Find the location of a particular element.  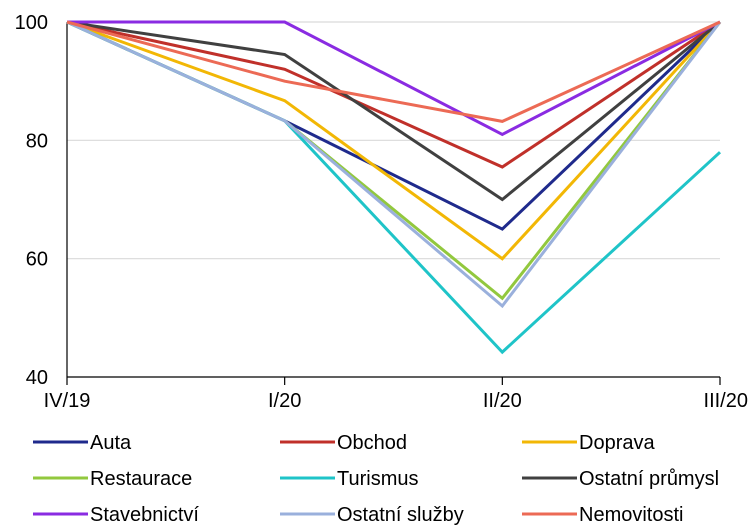

x-tick-label: III/20 is located at coordinates (726, 401).